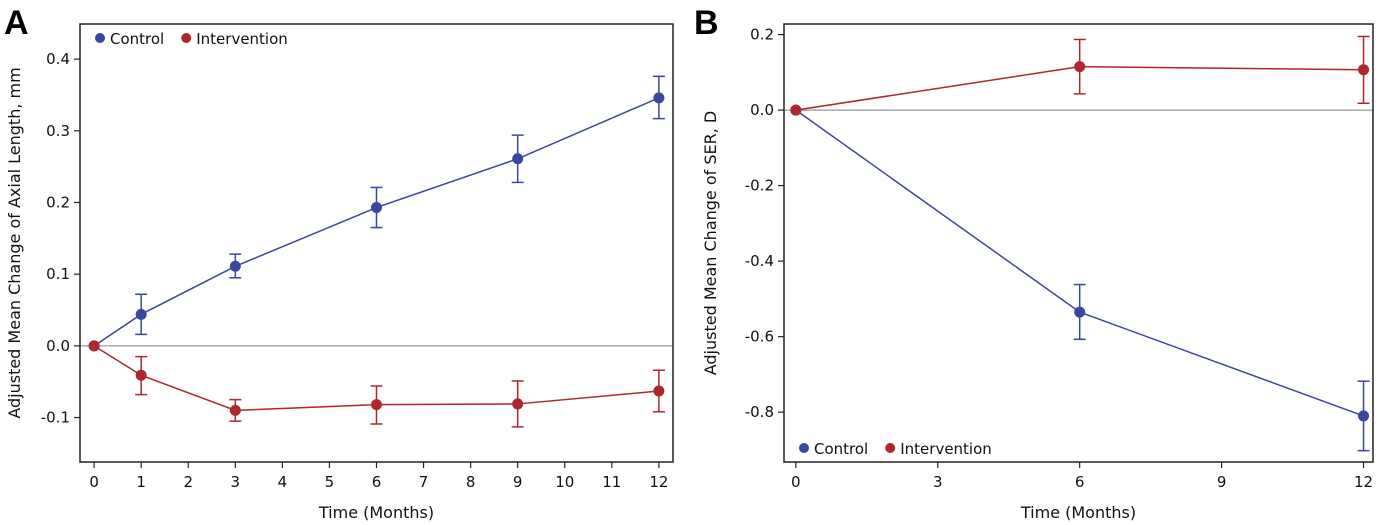  I want to click on y-tick-label: 0.4, so click(58, 59).